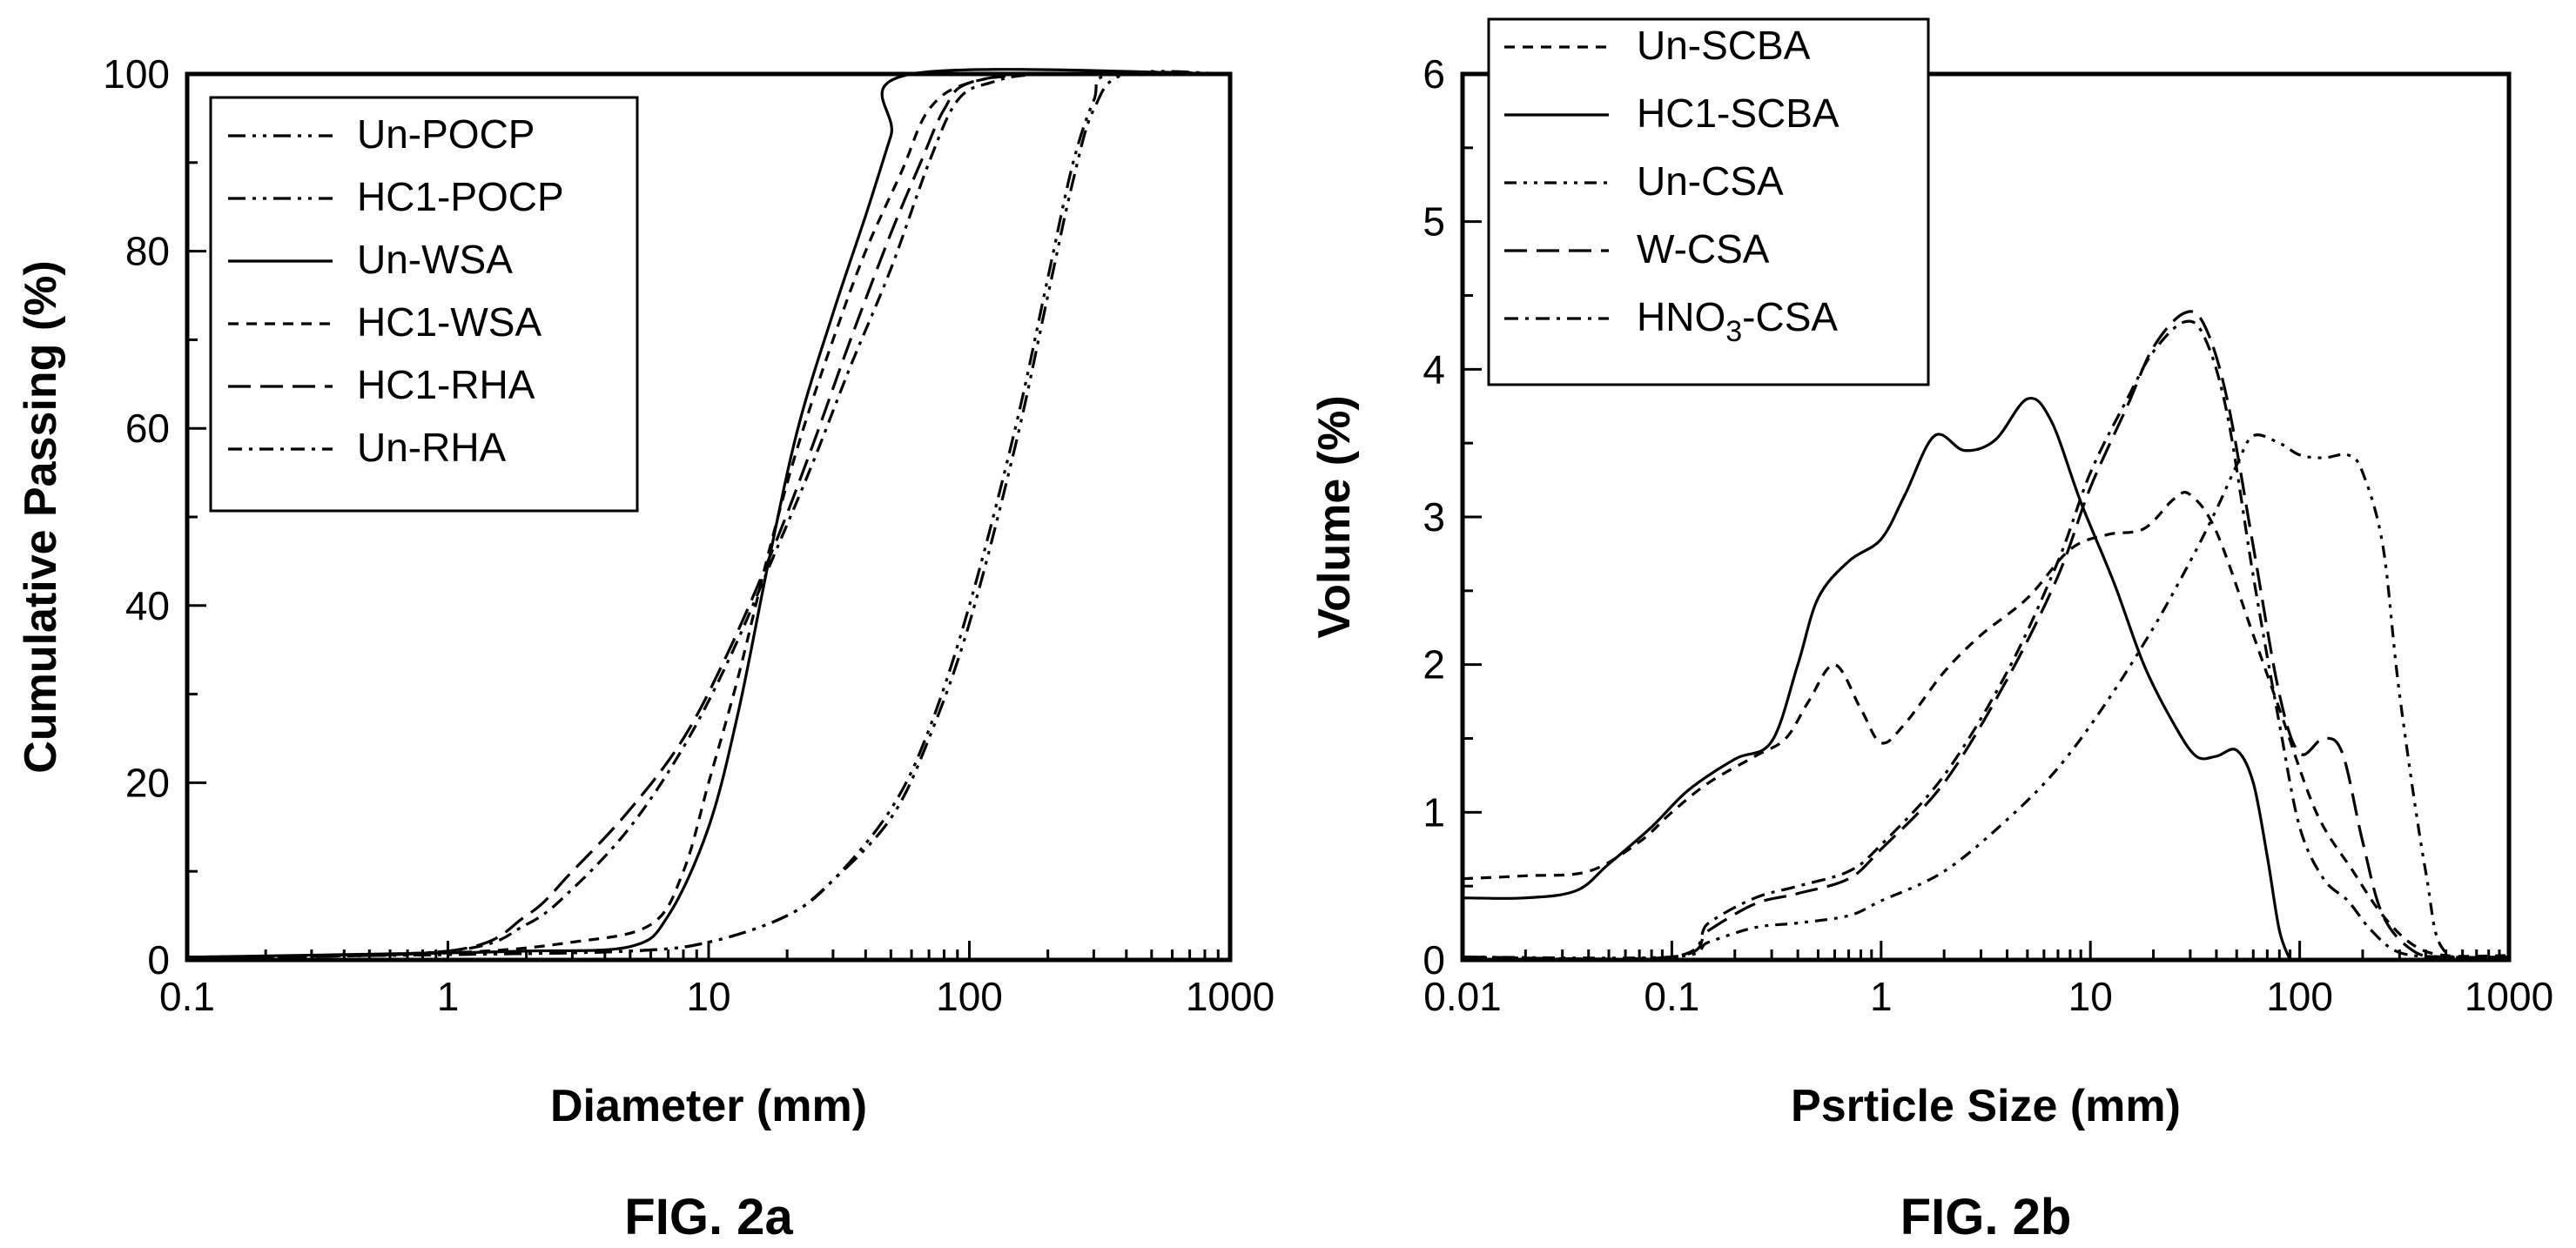 Image resolution: width=2576 pixels, height=1248 pixels. I want to click on legend-label-hc1-scba: HC1-SCBA, so click(1738, 114).